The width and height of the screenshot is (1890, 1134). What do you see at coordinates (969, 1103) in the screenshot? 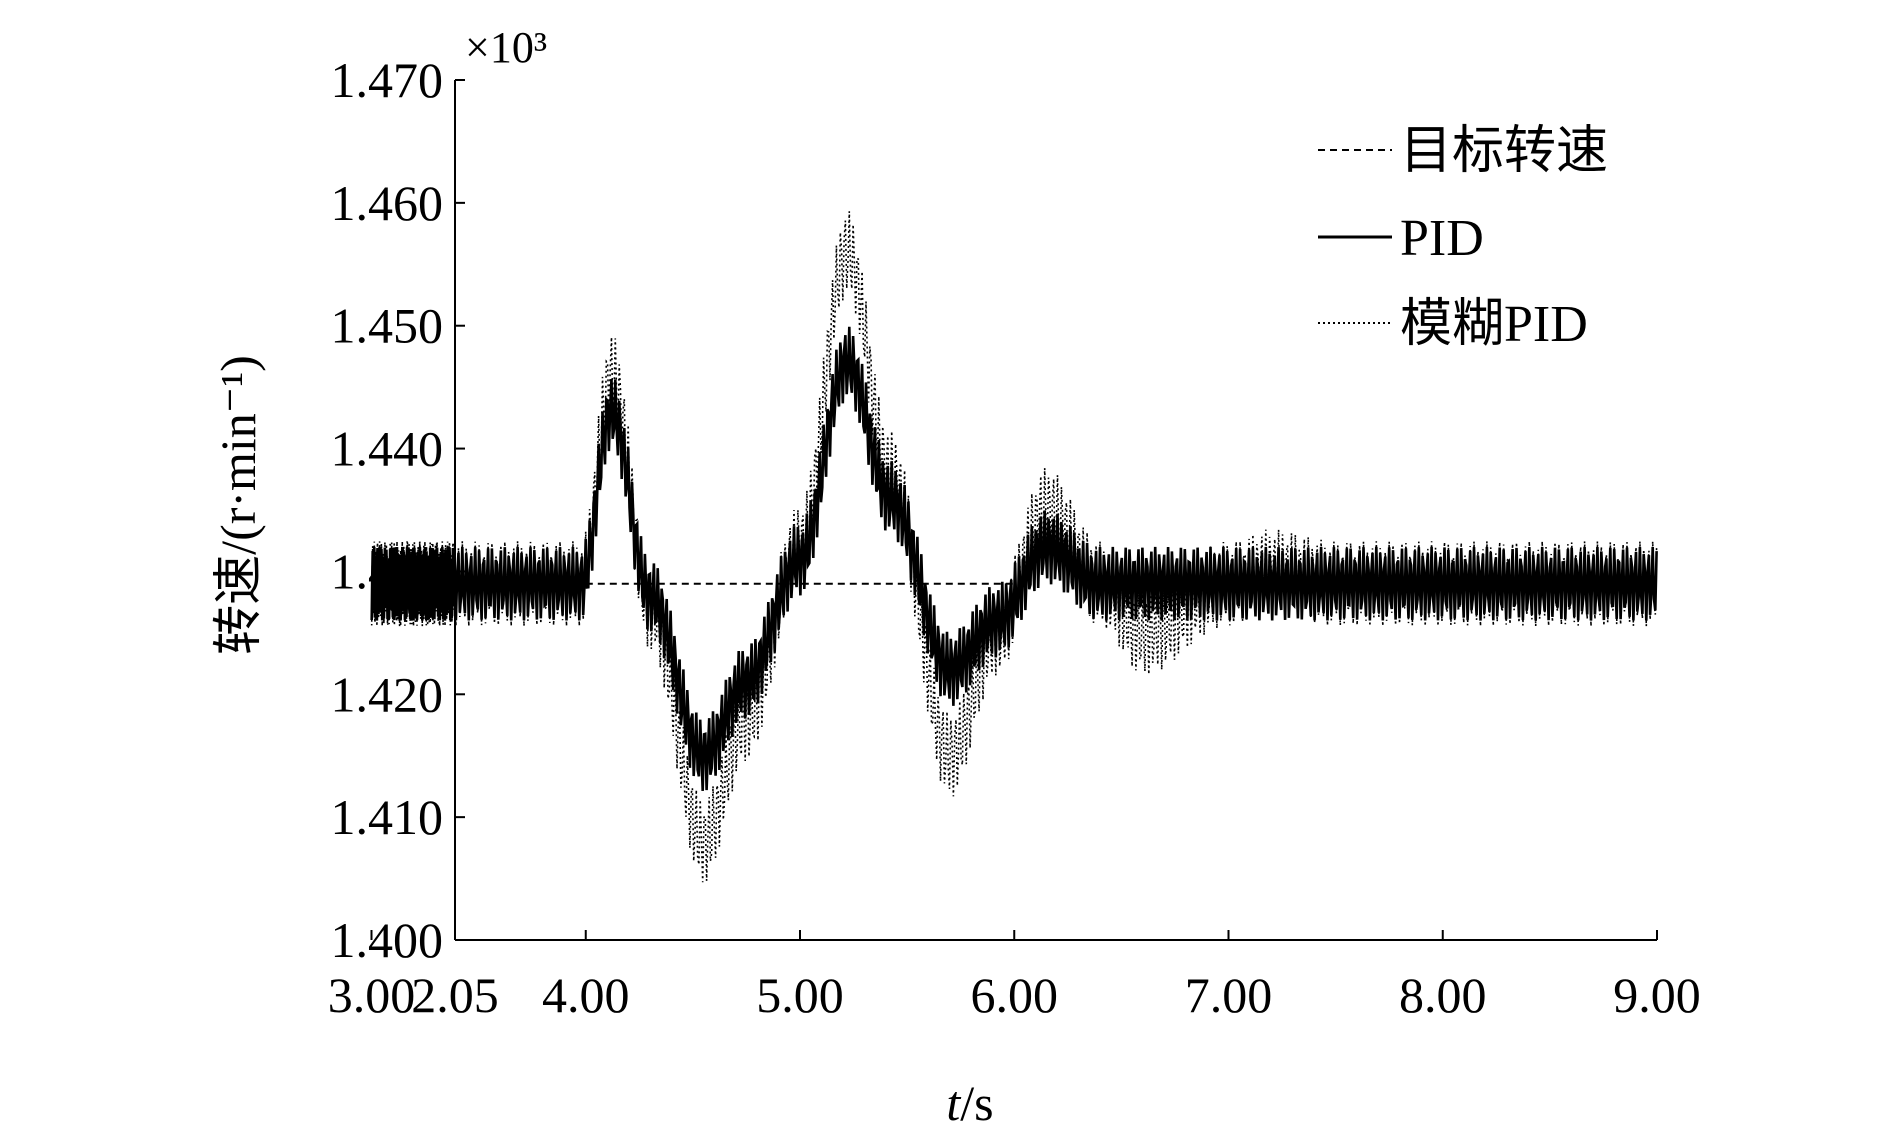
I see `x-axis-label: t/s` at bounding box center [969, 1103].